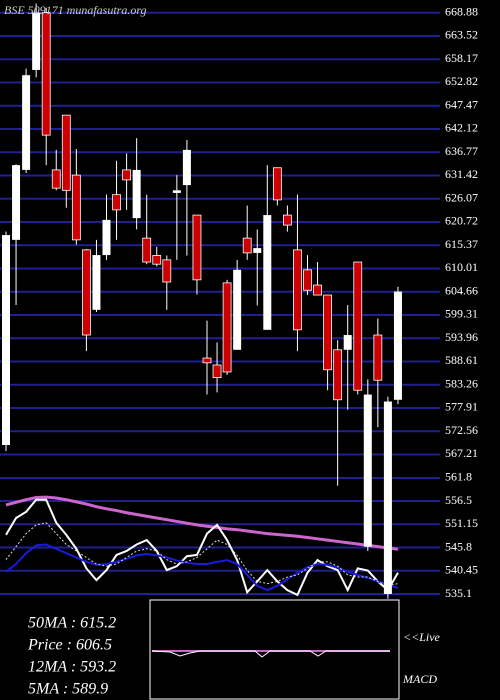 This screenshot has height=700, width=500. I want to click on info-5ma: 5MA : 589.9, so click(68, 689).